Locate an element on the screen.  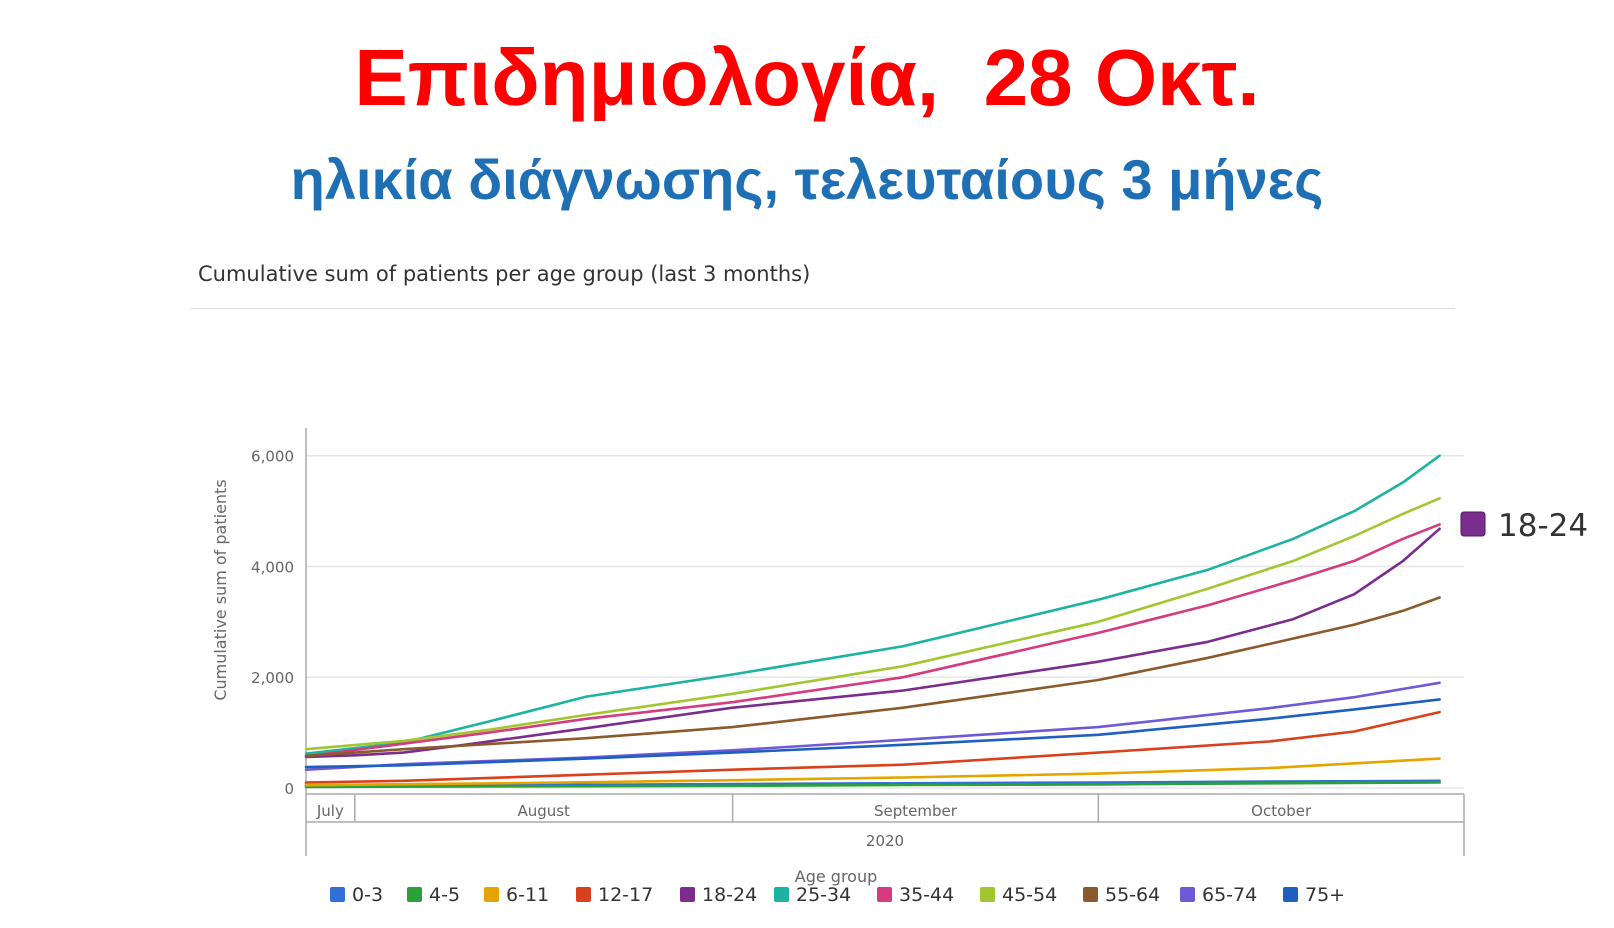
legend-label-12-17: 12-17 is located at coordinates (625, 895).